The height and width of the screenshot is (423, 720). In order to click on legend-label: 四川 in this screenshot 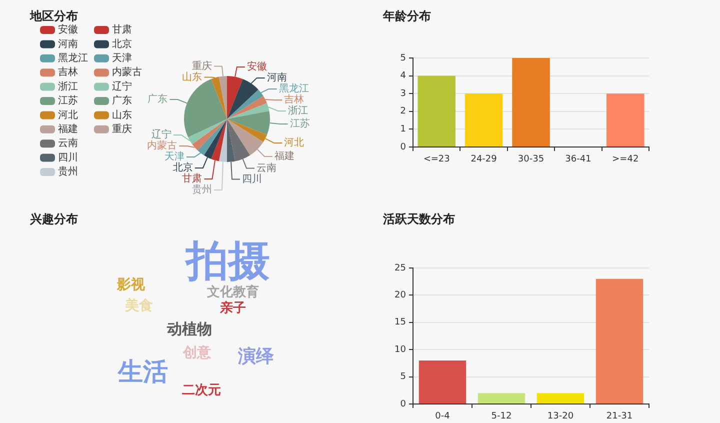, I will do `click(68, 157)`.